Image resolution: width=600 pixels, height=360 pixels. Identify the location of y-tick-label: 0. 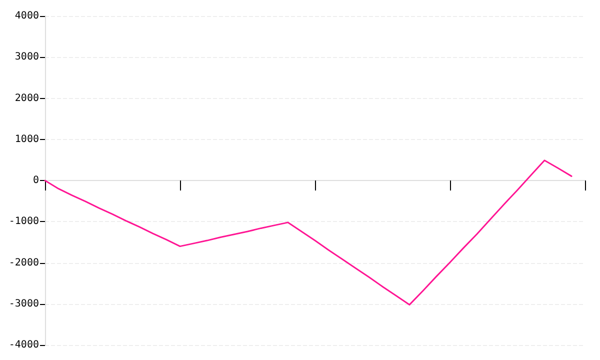
(35, 180).